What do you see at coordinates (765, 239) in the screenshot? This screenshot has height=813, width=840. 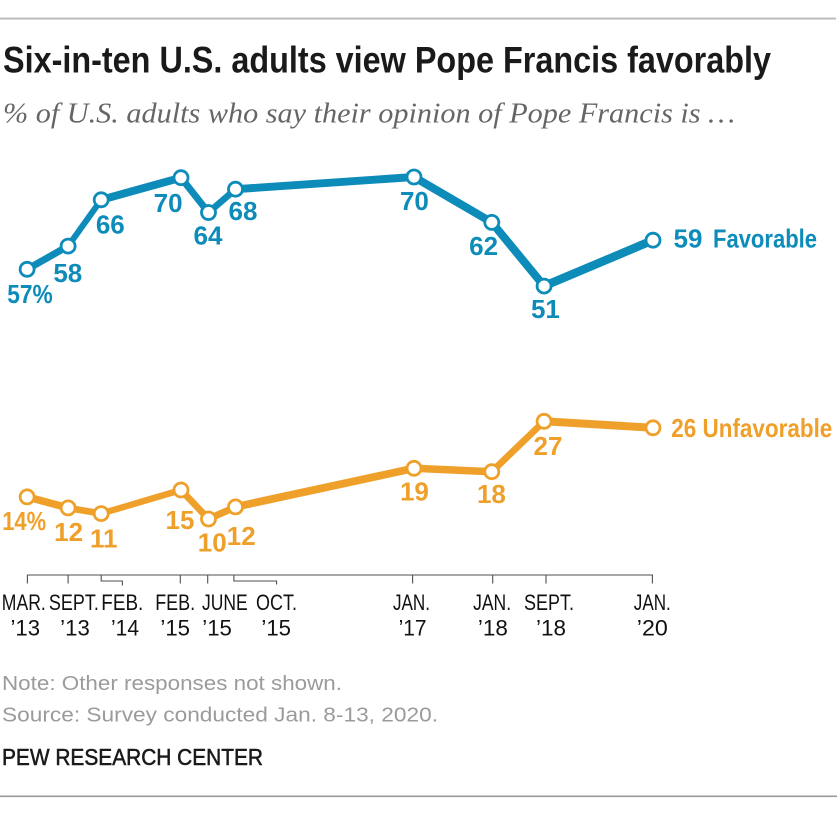 I see `svg-text: Favorable` at bounding box center [765, 239].